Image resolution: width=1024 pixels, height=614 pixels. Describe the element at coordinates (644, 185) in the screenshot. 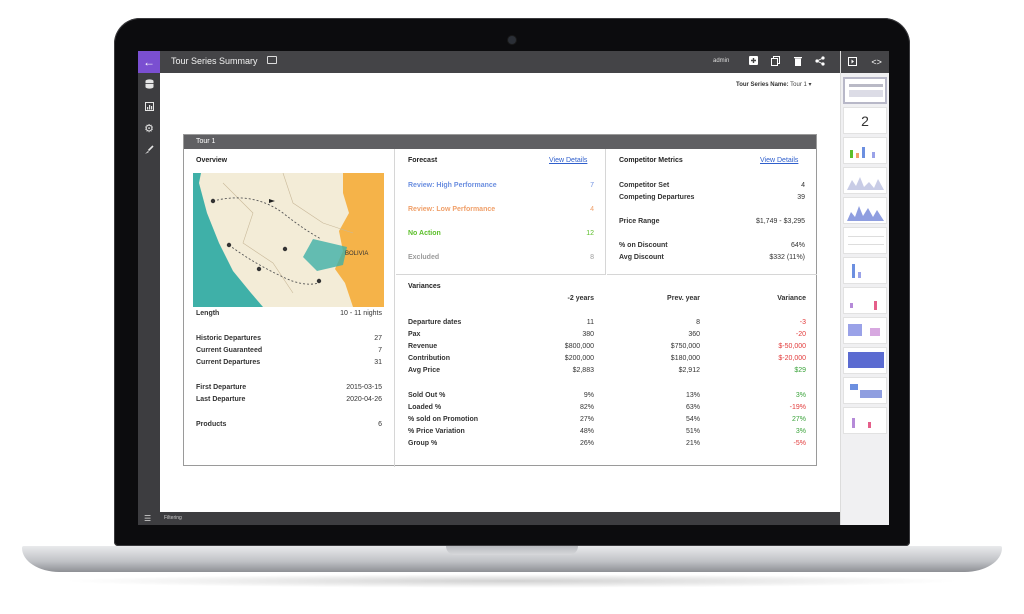

I see `competitor-row-label: Competitor Set` at that location.